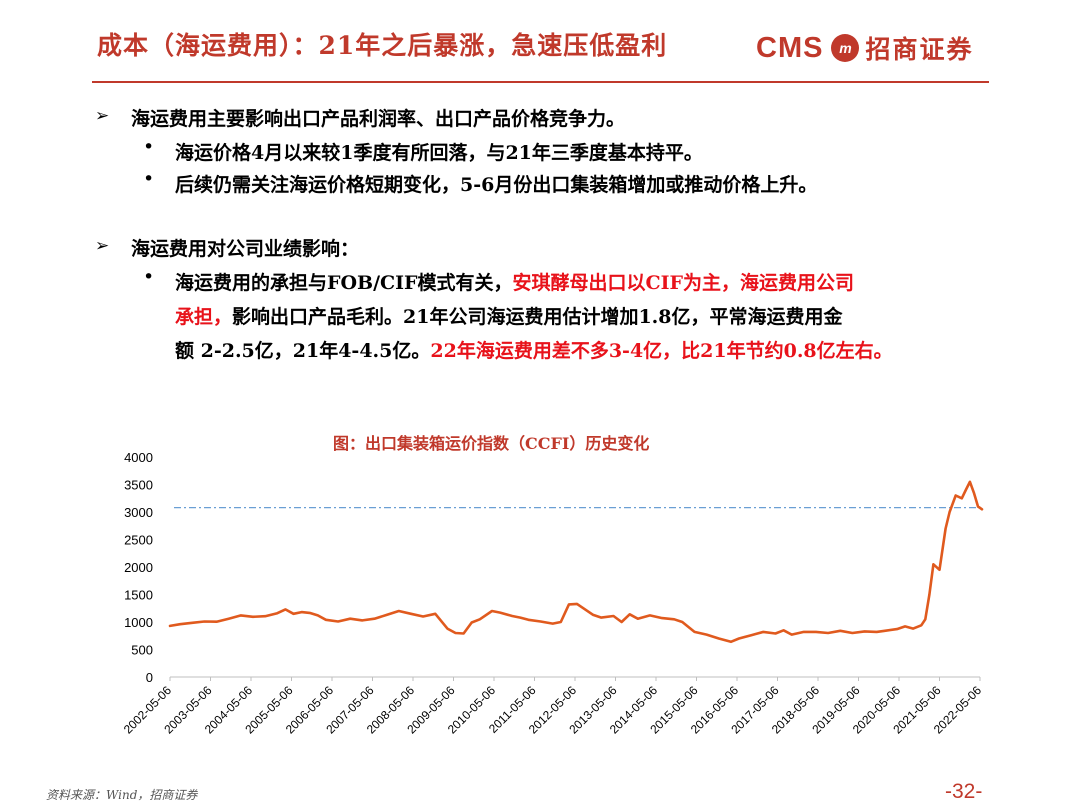 The height and width of the screenshot is (810, 1080). What do you see at coordinates (138, 485) in the screenshot?
I see `y-tick-label: 3500` at bounding box center [138, 485].